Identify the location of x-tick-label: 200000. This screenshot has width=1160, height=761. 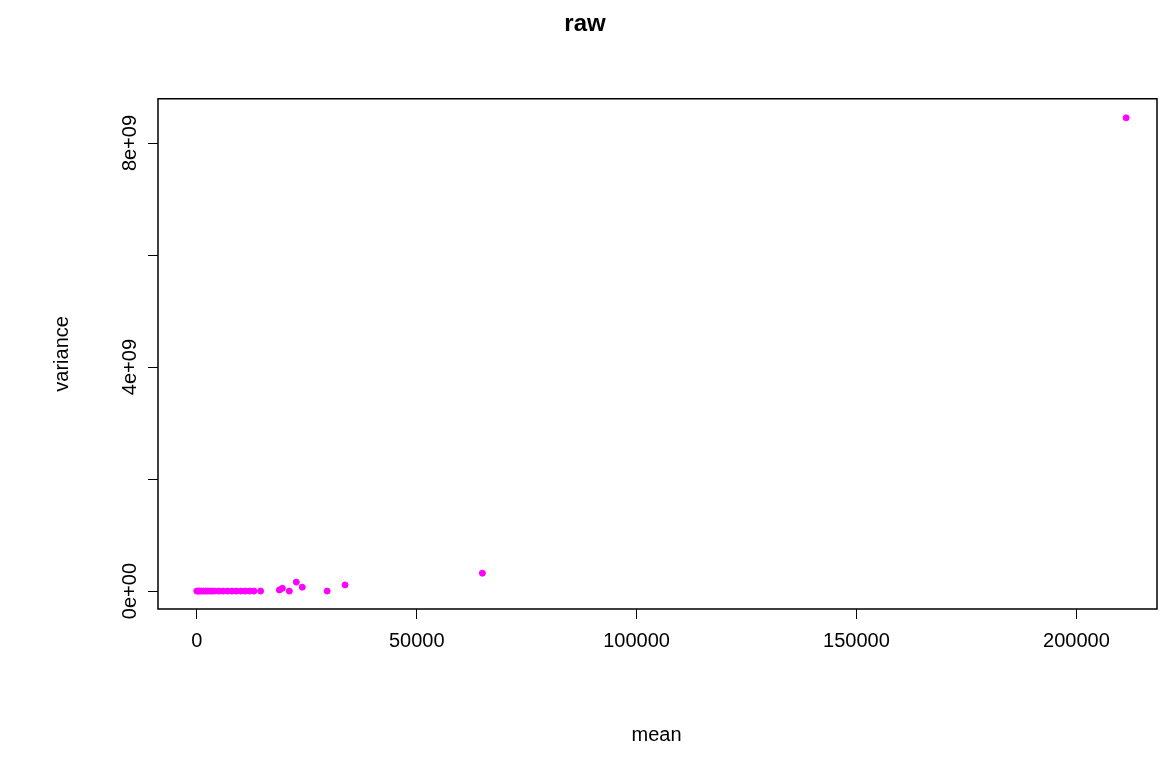
(1076, 639).